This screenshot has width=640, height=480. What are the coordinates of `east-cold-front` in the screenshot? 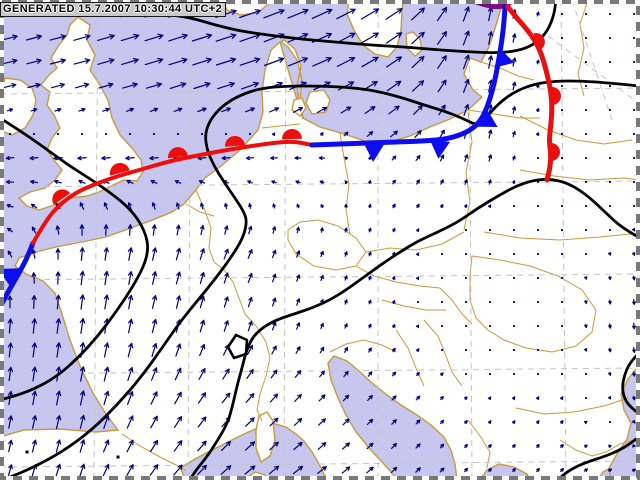 It's located at (408, 76).